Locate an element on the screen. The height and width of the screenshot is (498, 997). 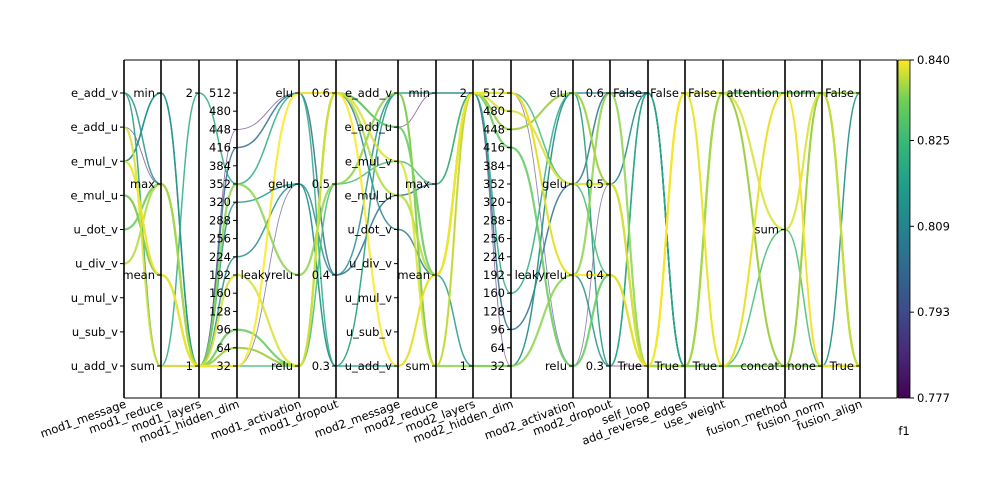
colorbar-tick-label: 0.777 is located at coordinates (933, 398).